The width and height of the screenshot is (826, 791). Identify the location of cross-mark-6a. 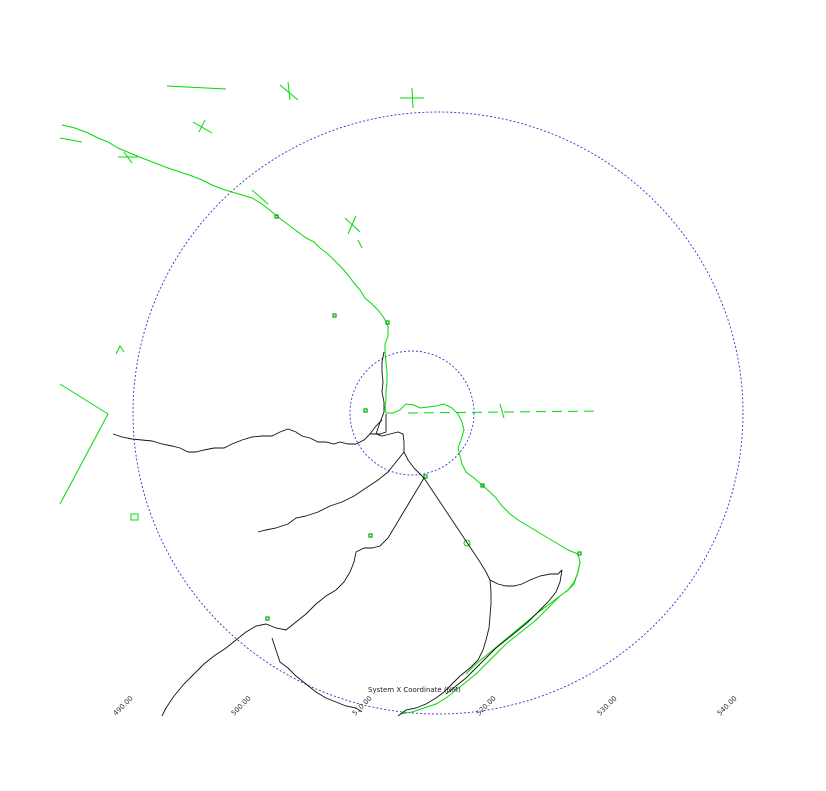
(260, 197).